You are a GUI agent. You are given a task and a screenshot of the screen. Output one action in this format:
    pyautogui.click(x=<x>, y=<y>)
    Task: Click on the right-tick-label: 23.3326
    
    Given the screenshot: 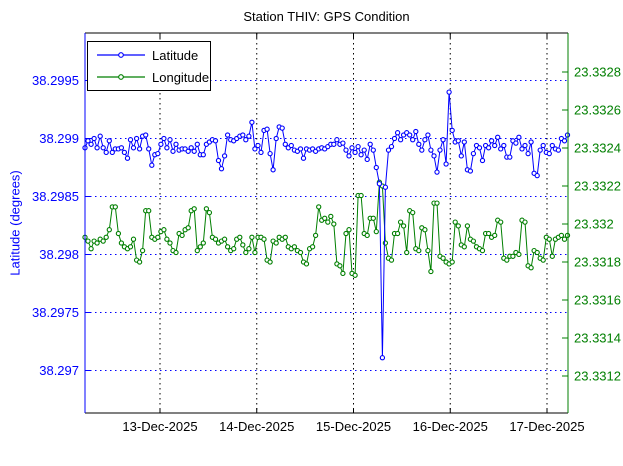 What is the action you would take?
    pyautogui.click(x=597, y=110)
    